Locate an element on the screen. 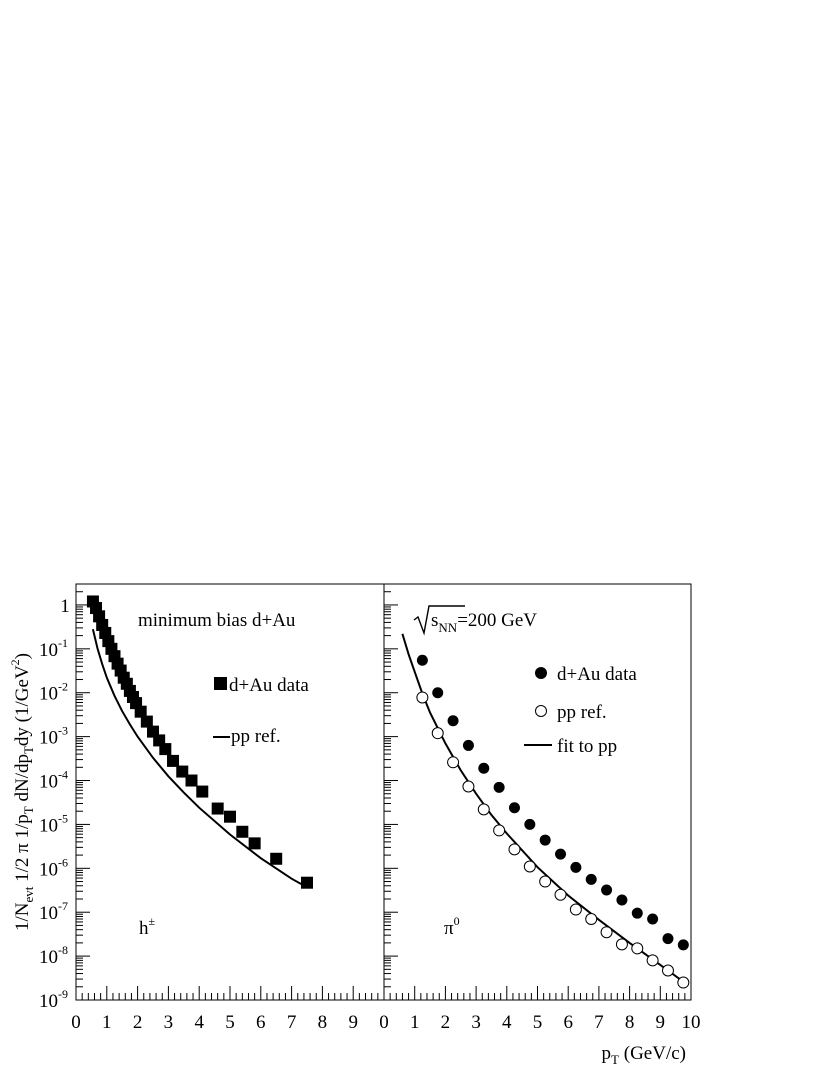  left-particle-label: h± is located at coordinates (147, 926).